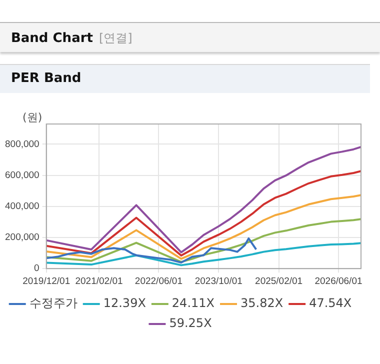 The height and width of the screenshot is (364, 380). I want to click on x-tick-label: 2025/02/01, so click(279, 281).